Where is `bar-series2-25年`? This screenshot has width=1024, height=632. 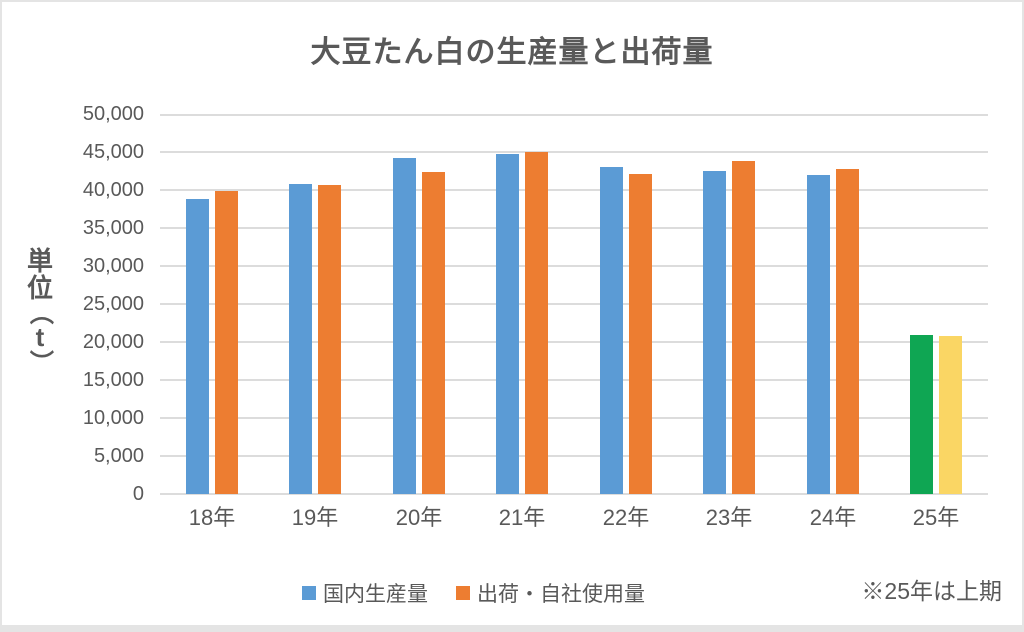
bar-series2-25年 is located at coordinates (950, 415).